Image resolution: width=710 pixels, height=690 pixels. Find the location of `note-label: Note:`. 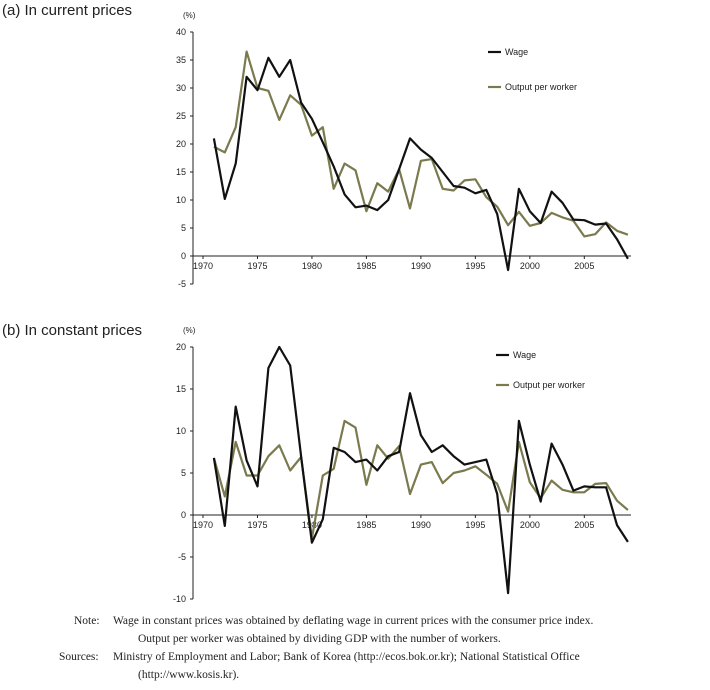

note-label: Note: is located at coordinates (87, 621).